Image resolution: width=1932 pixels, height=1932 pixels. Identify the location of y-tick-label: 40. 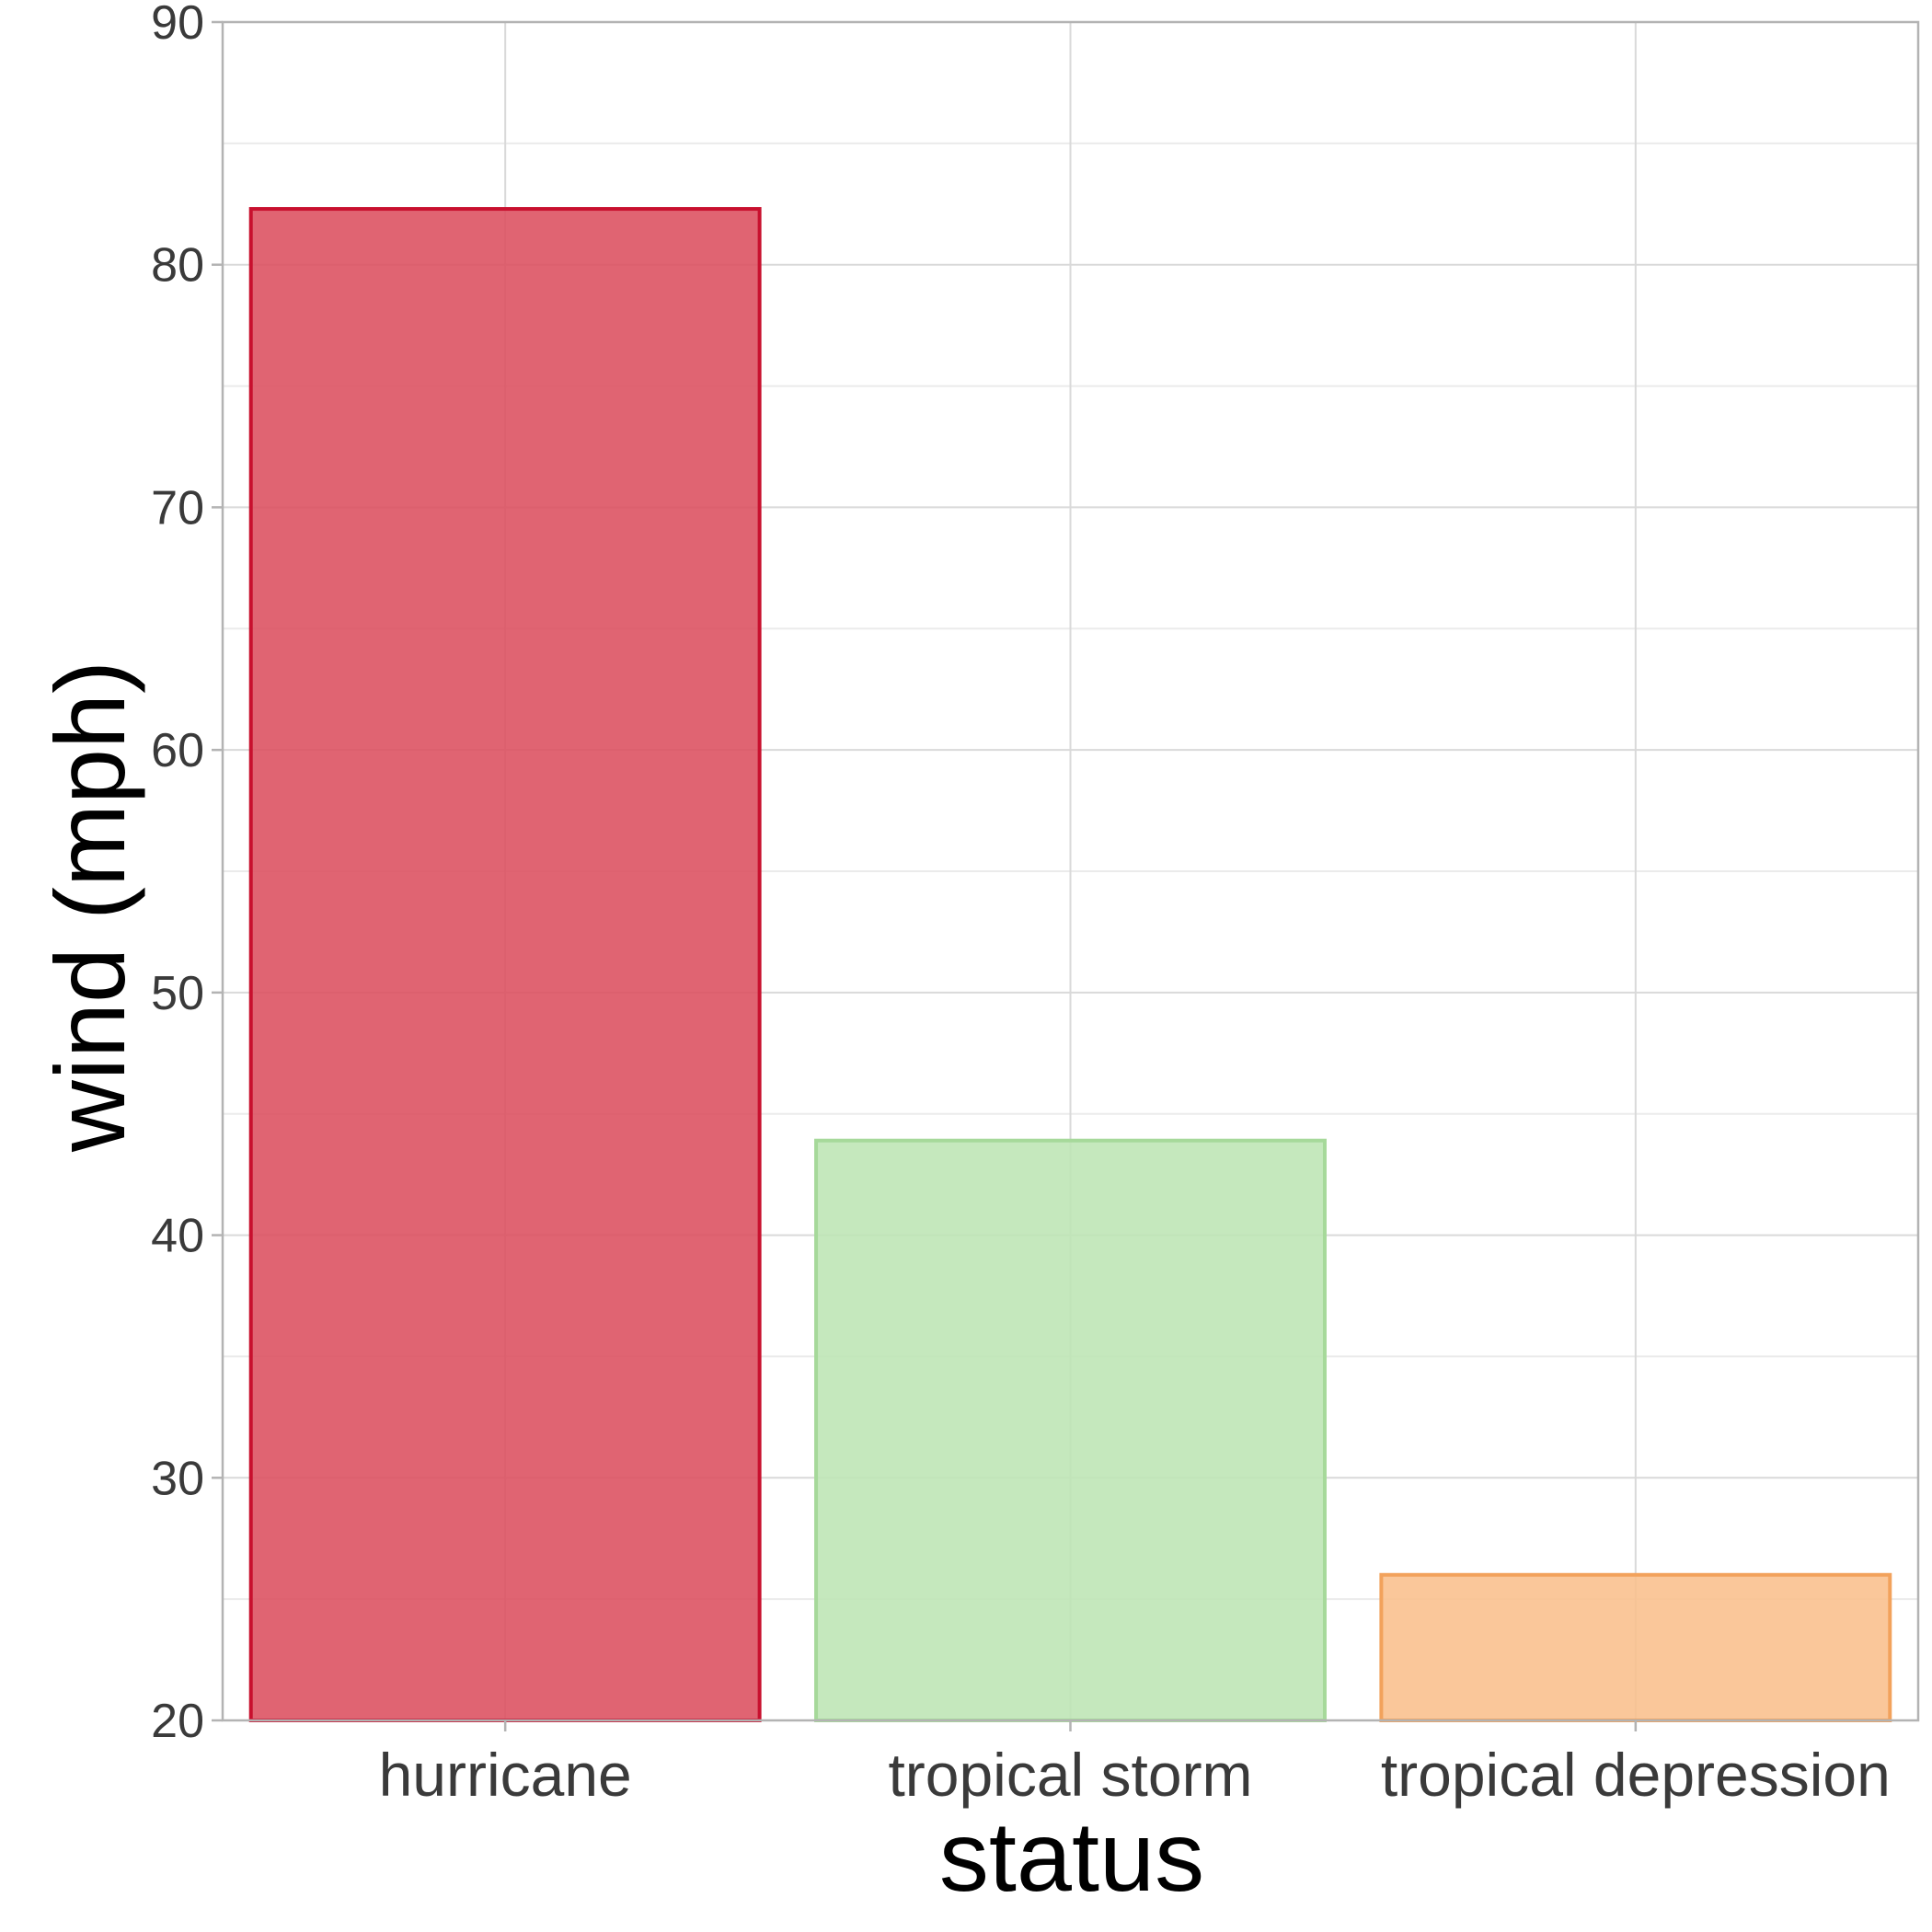
(177, 1236).